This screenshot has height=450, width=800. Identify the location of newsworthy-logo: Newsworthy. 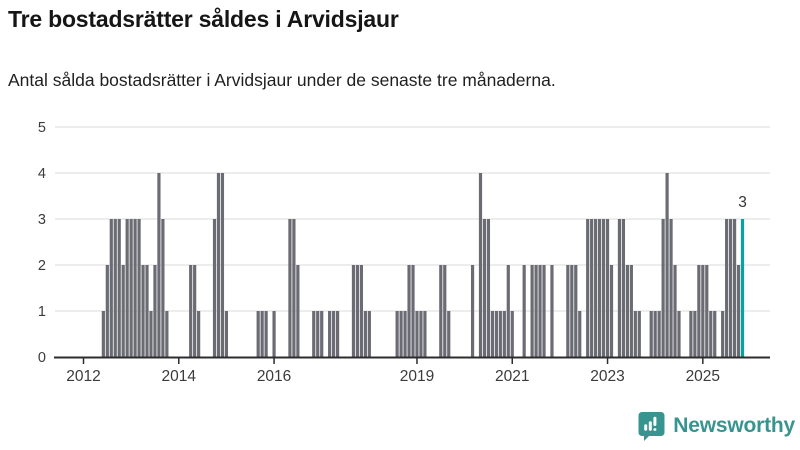
(716, 426).